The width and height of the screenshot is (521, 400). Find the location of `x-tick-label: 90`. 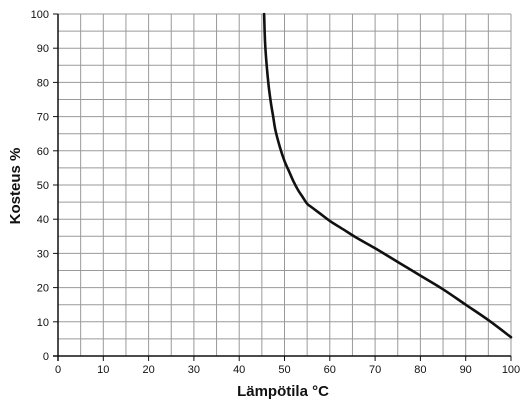

x-tick-label: 90 is located at coordinates (466, 370).